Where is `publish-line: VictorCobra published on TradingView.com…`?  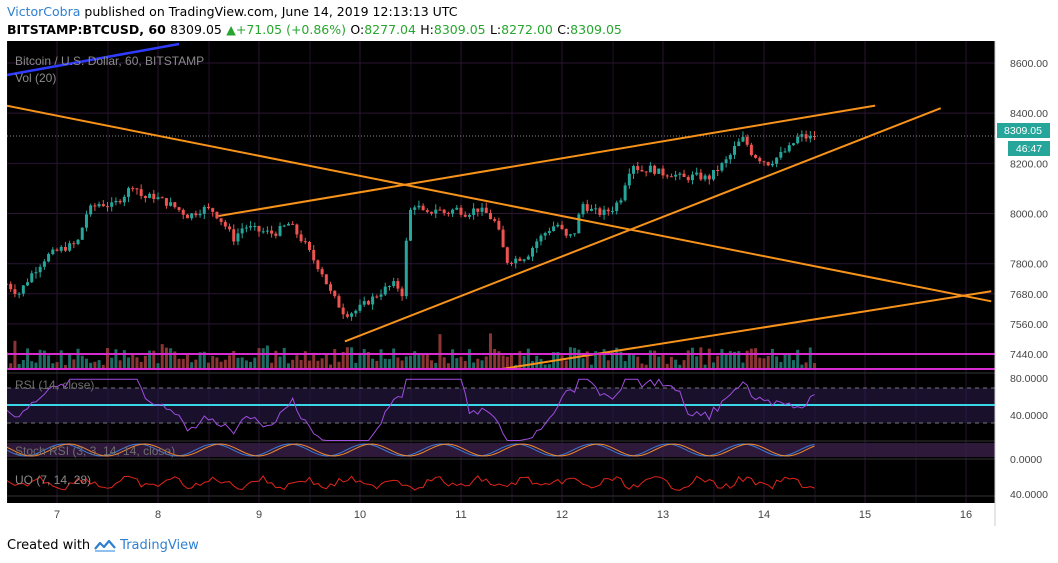 publish-line: VictorCobra published on TradingView.com… is located at coordinates (232, 11).